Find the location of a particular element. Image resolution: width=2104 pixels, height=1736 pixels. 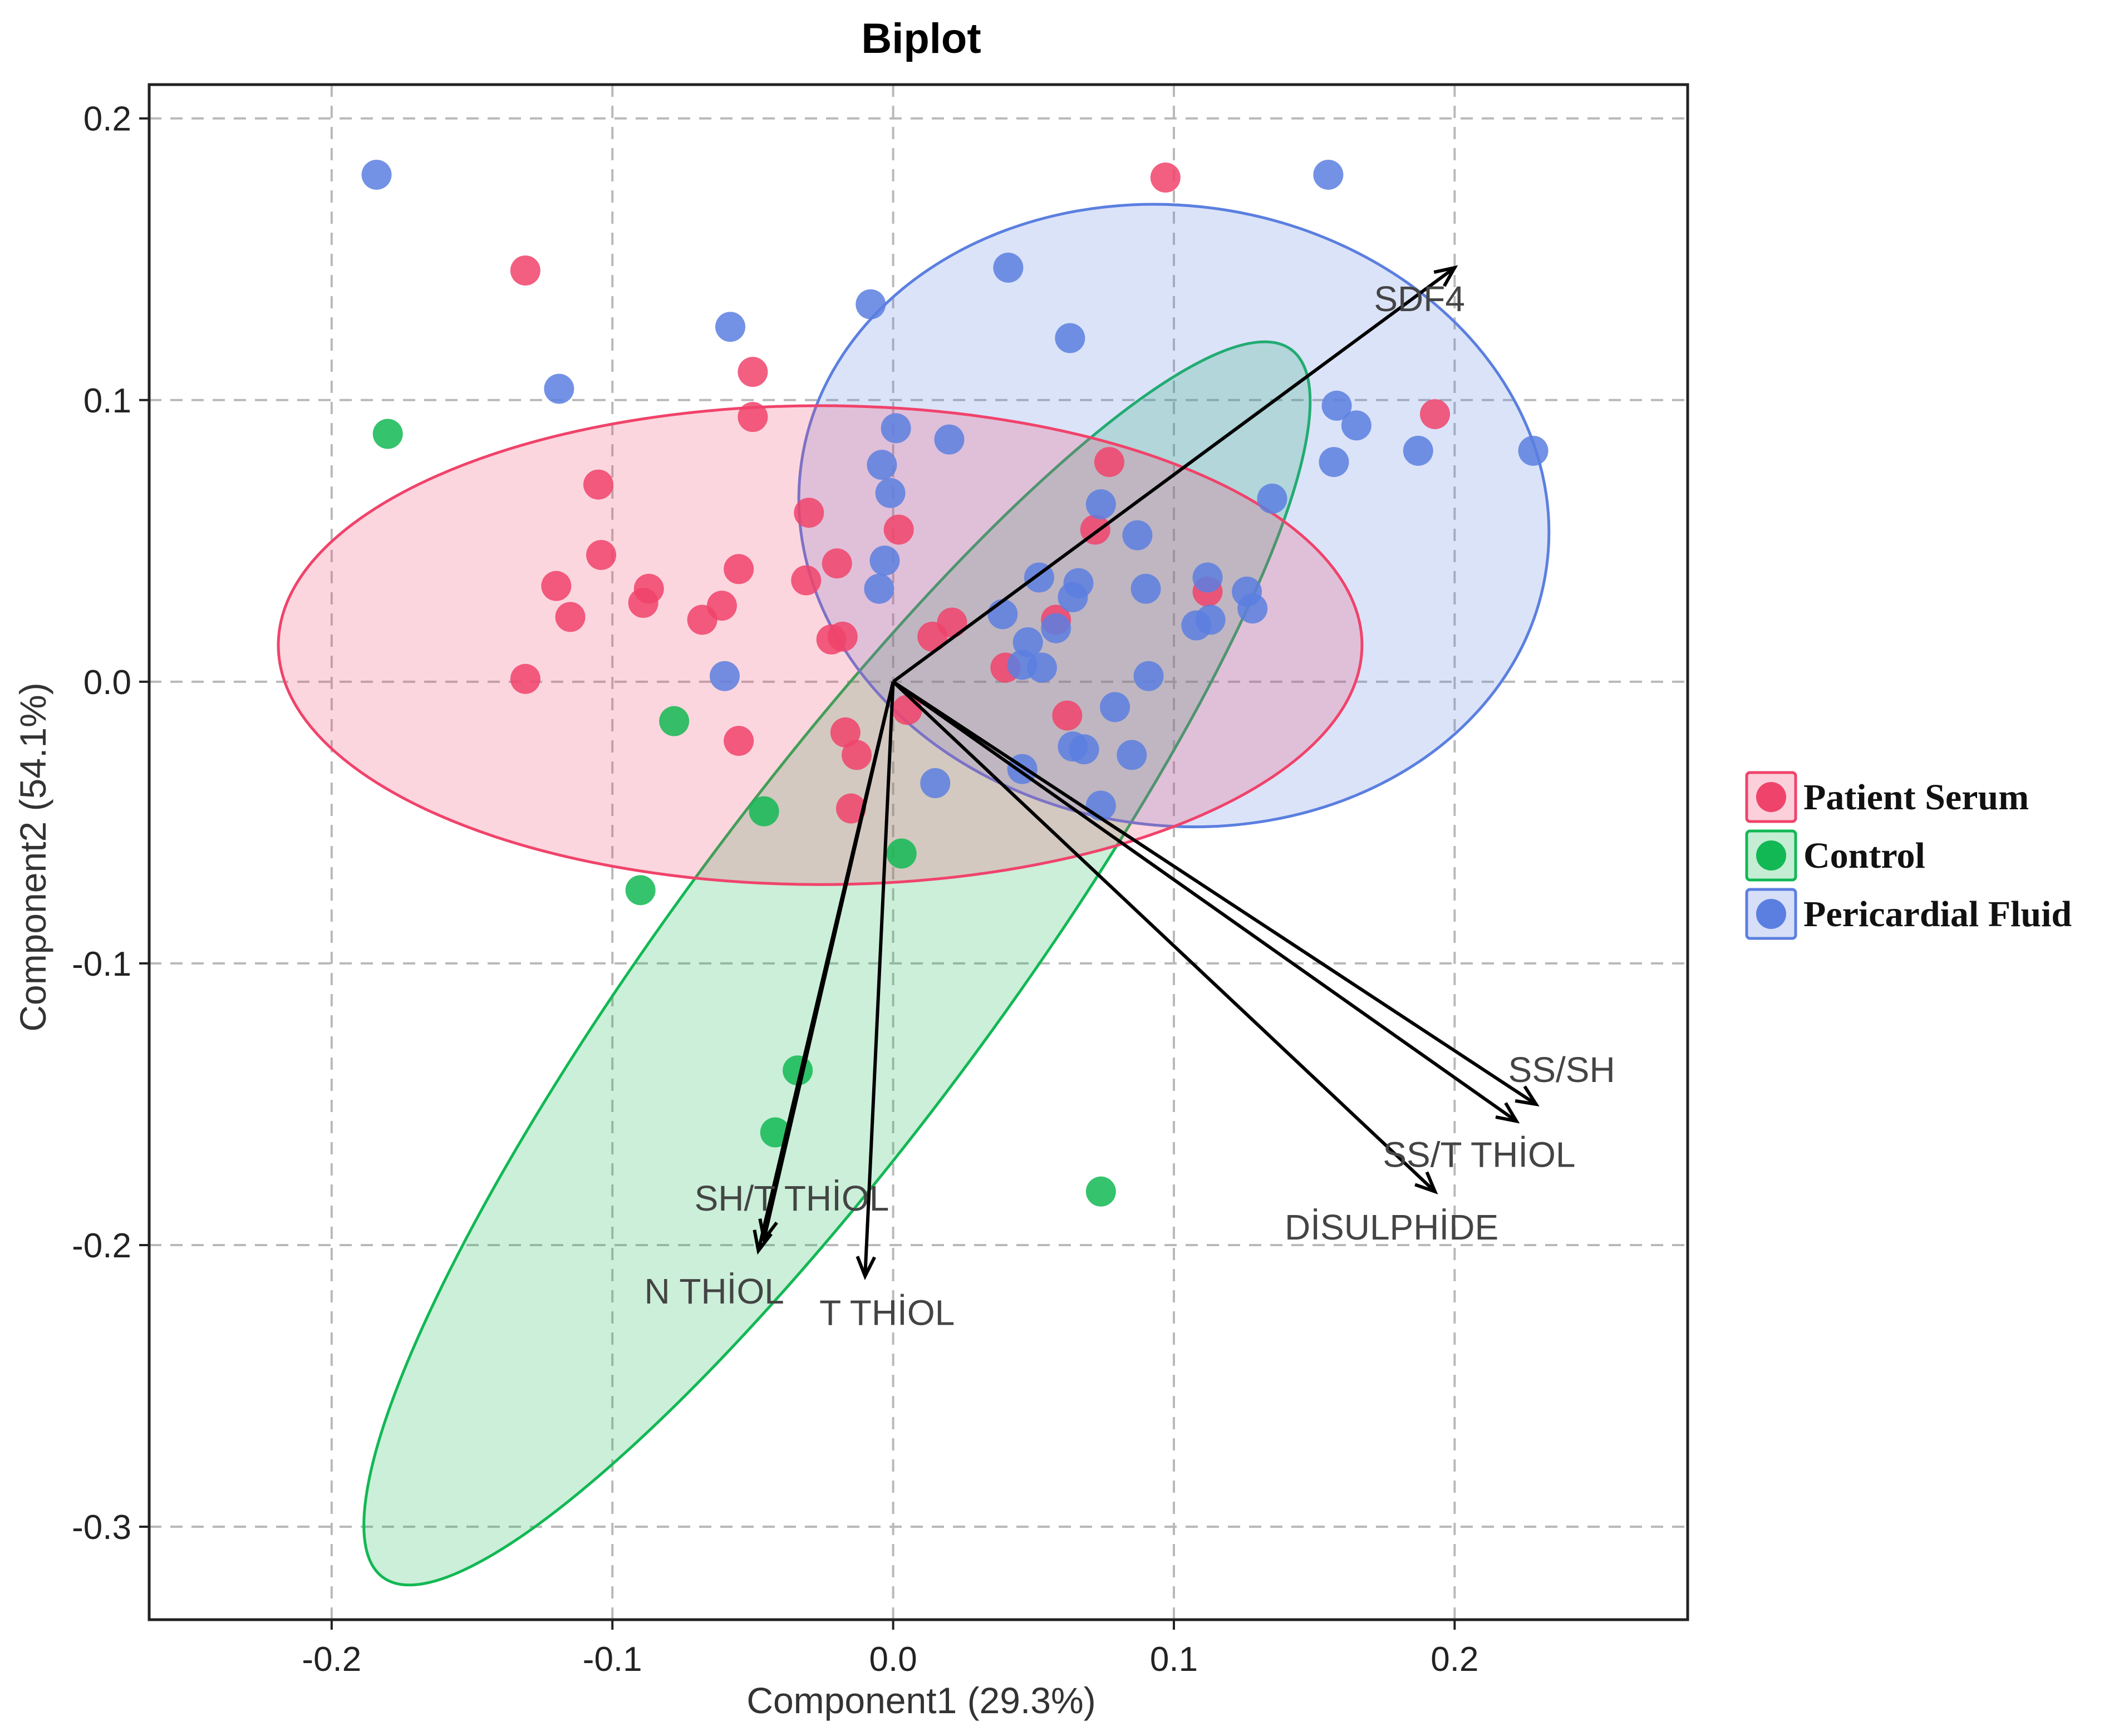

loading-label-sdf4: SDF4 is located at coordinates (1419, 299).